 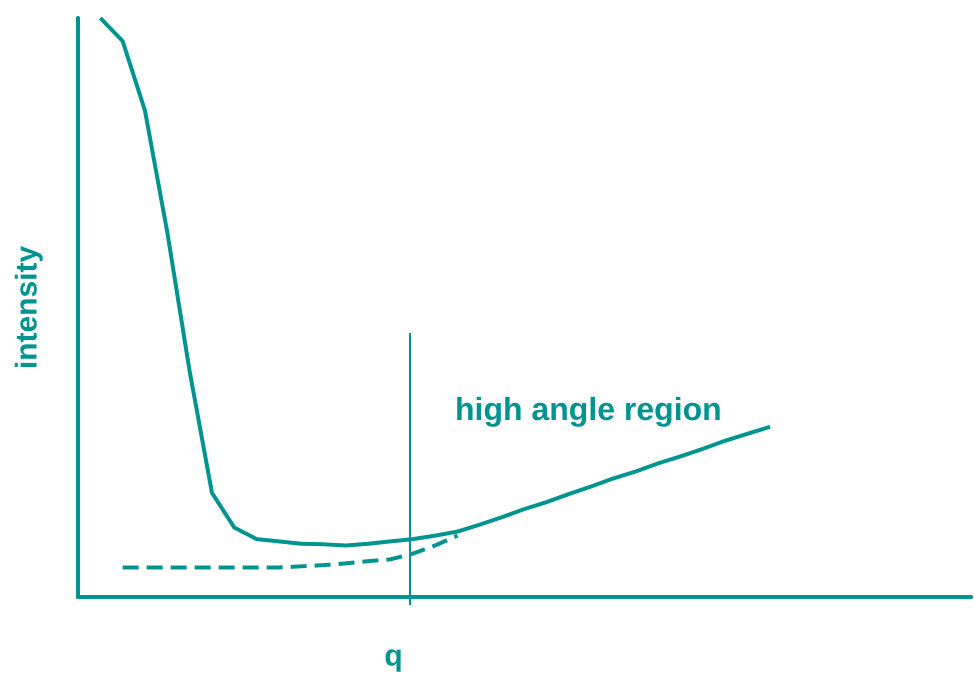 What do you see at coordinates (393, 656) in the screenshot?
I see `x-axis-title: q` at bounding box center [393, 656].